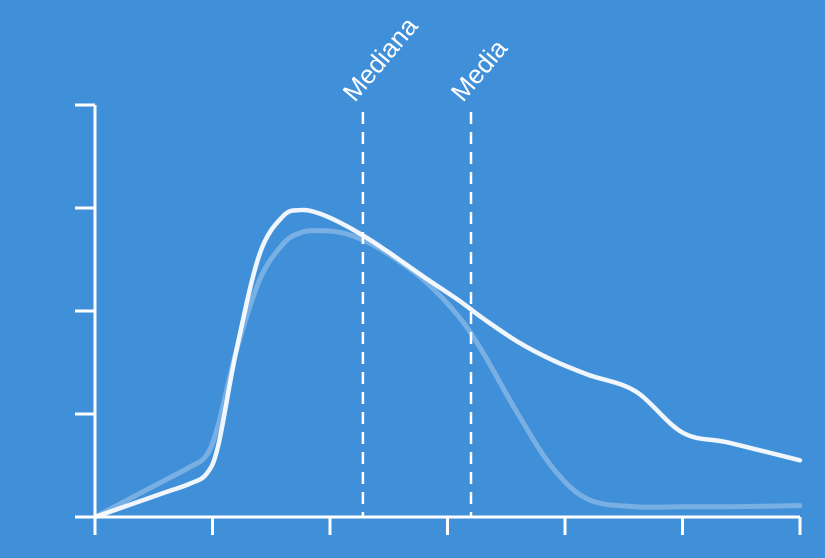 The image size is (825, 558). I want to click on marker-label-media: Media, so click(479, 70).